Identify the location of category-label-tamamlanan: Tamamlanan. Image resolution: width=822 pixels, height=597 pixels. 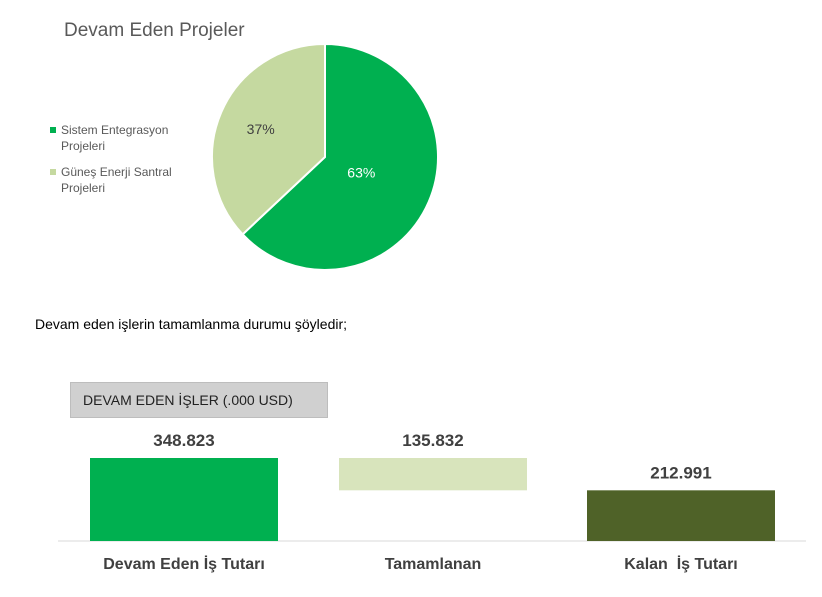
(433, 564).